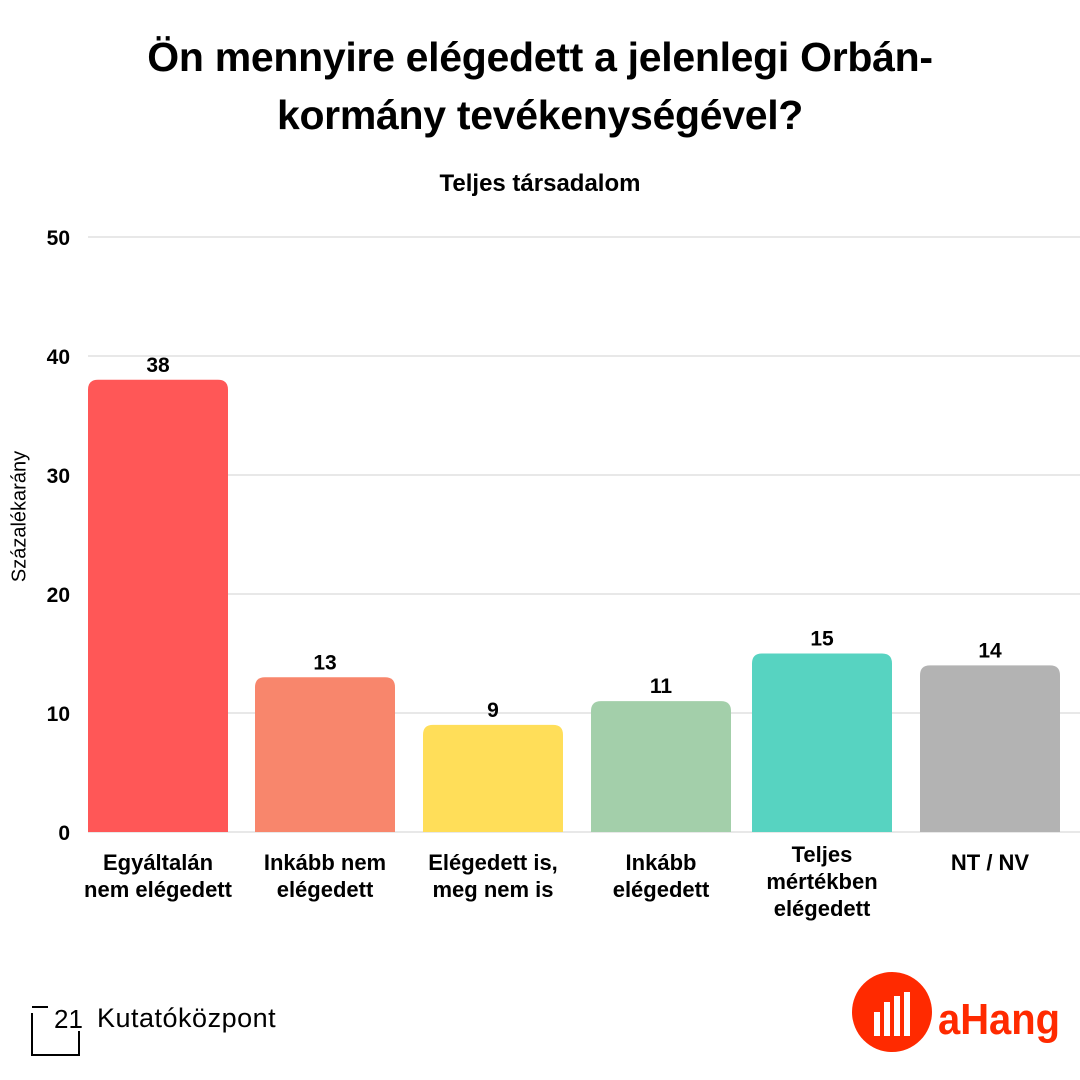  I want to click on x-tick-label: nem elégedett, so click(158, 889).